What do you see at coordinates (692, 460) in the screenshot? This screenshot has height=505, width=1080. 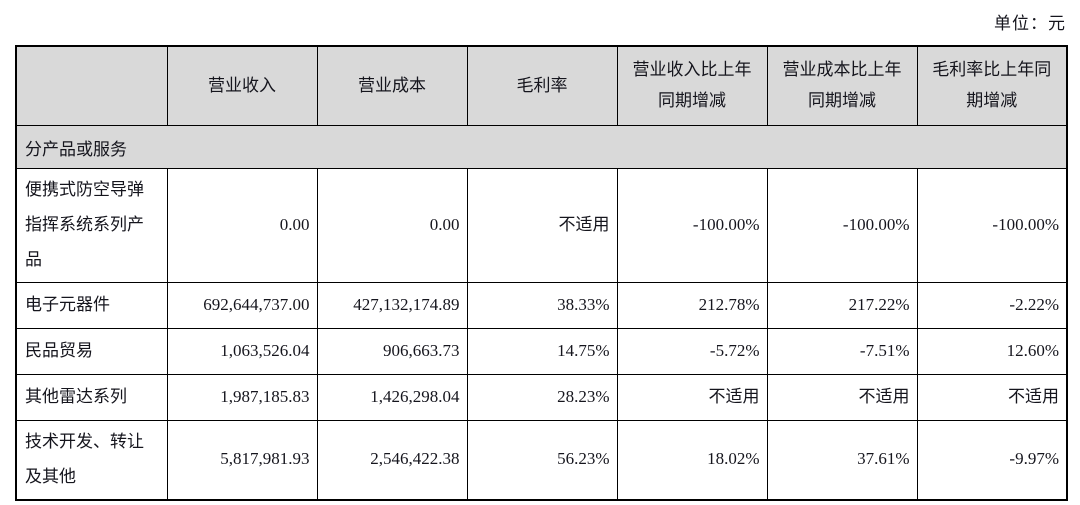 I see `data-cell: 18.02%` at bounding box center [692, 460].